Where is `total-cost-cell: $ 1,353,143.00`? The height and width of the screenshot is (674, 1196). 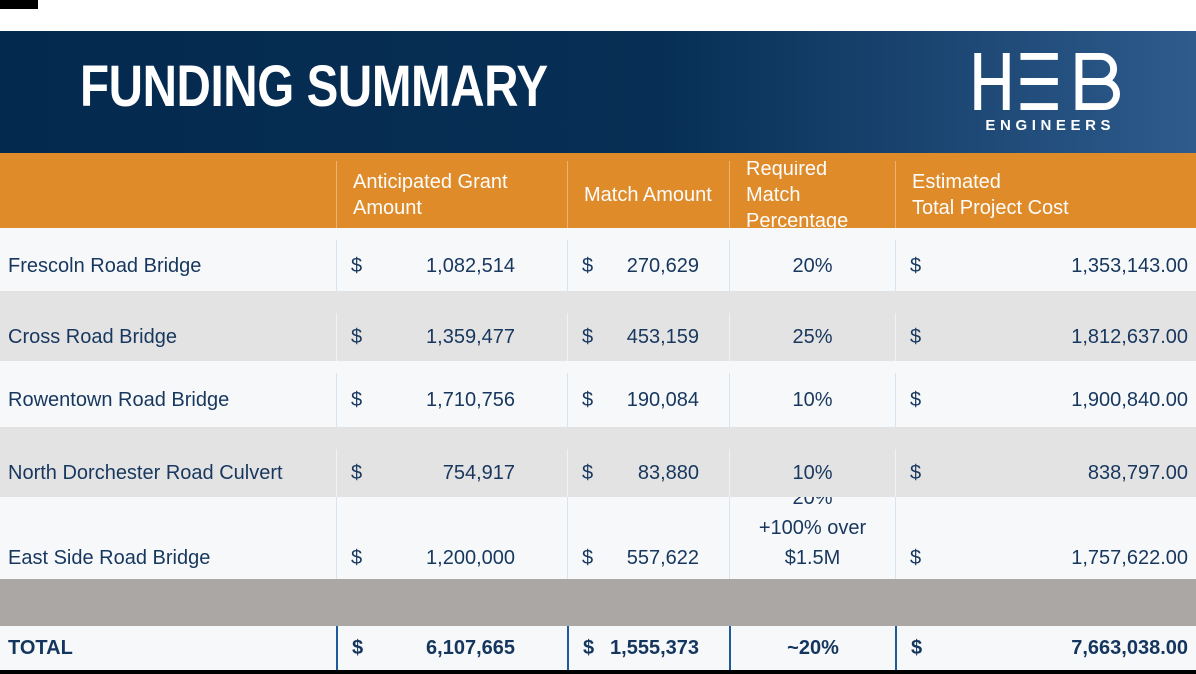
total-cost-cell: $ 1,353,143.00 is located at coordinates (1045, 265).